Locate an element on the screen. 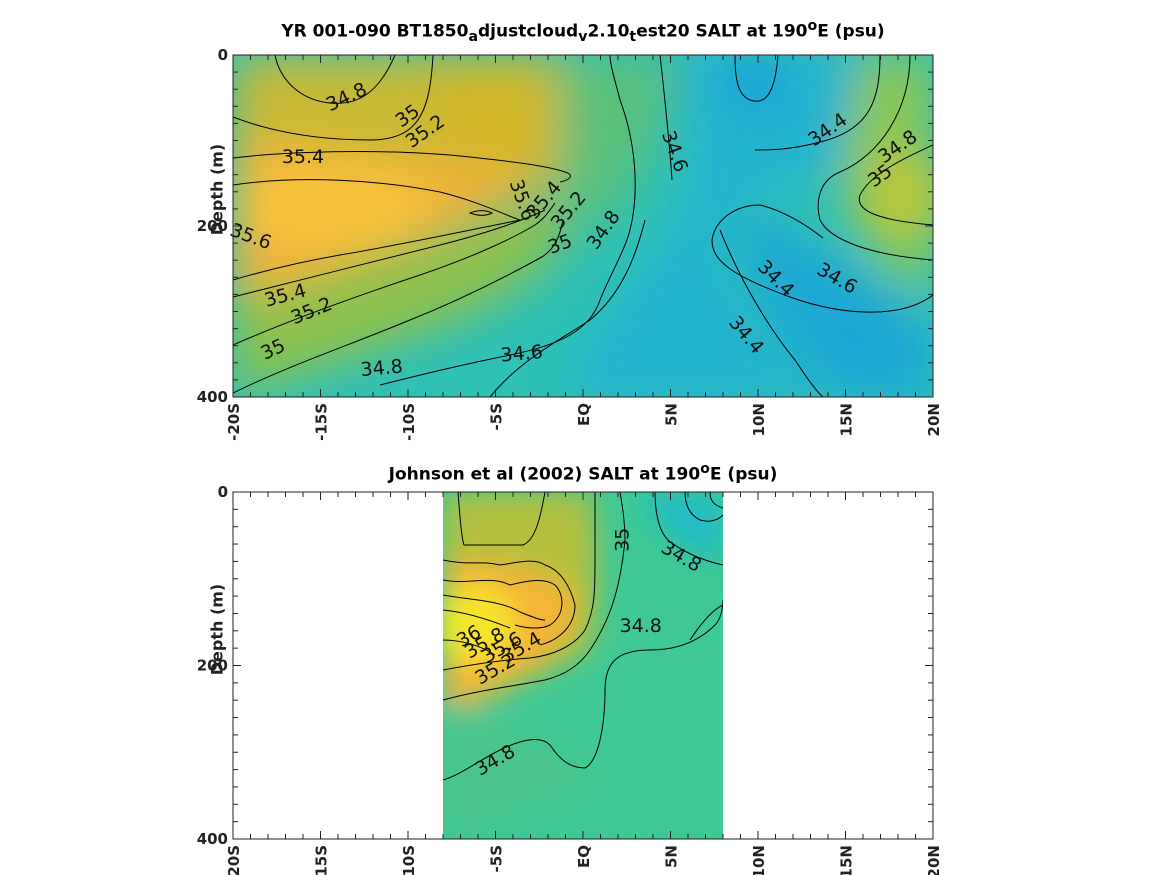  chart-title-bottom: Johnson et al (2002) SALT at 190oE (psu) is located at coordinates (583, 473).